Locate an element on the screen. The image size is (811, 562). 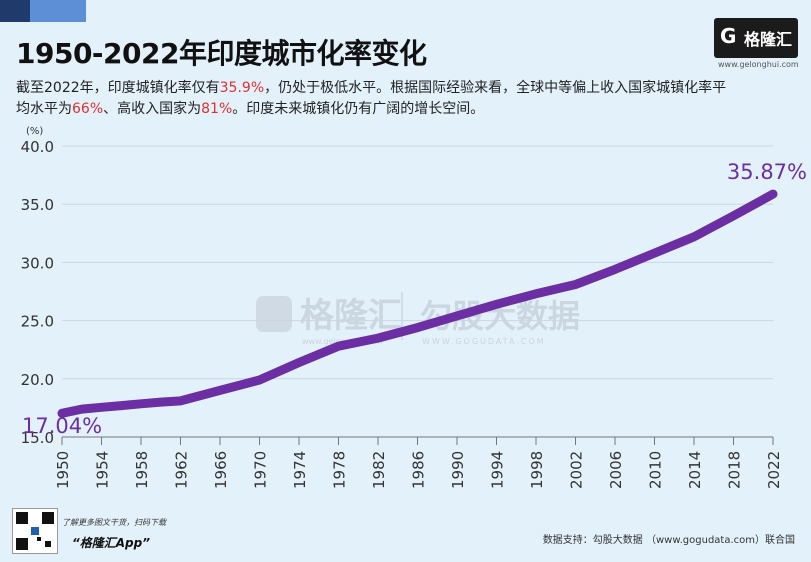
x-tick-label: 2022 is located at coordinates (774, 470).